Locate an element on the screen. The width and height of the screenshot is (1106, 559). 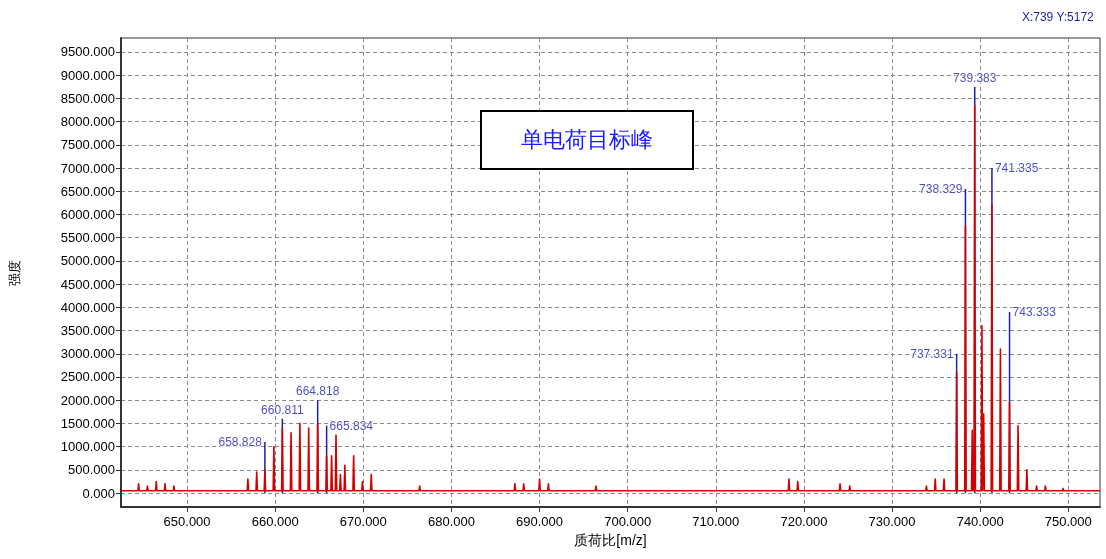
annotation: 665.834 is located at coordinates (351, 425).